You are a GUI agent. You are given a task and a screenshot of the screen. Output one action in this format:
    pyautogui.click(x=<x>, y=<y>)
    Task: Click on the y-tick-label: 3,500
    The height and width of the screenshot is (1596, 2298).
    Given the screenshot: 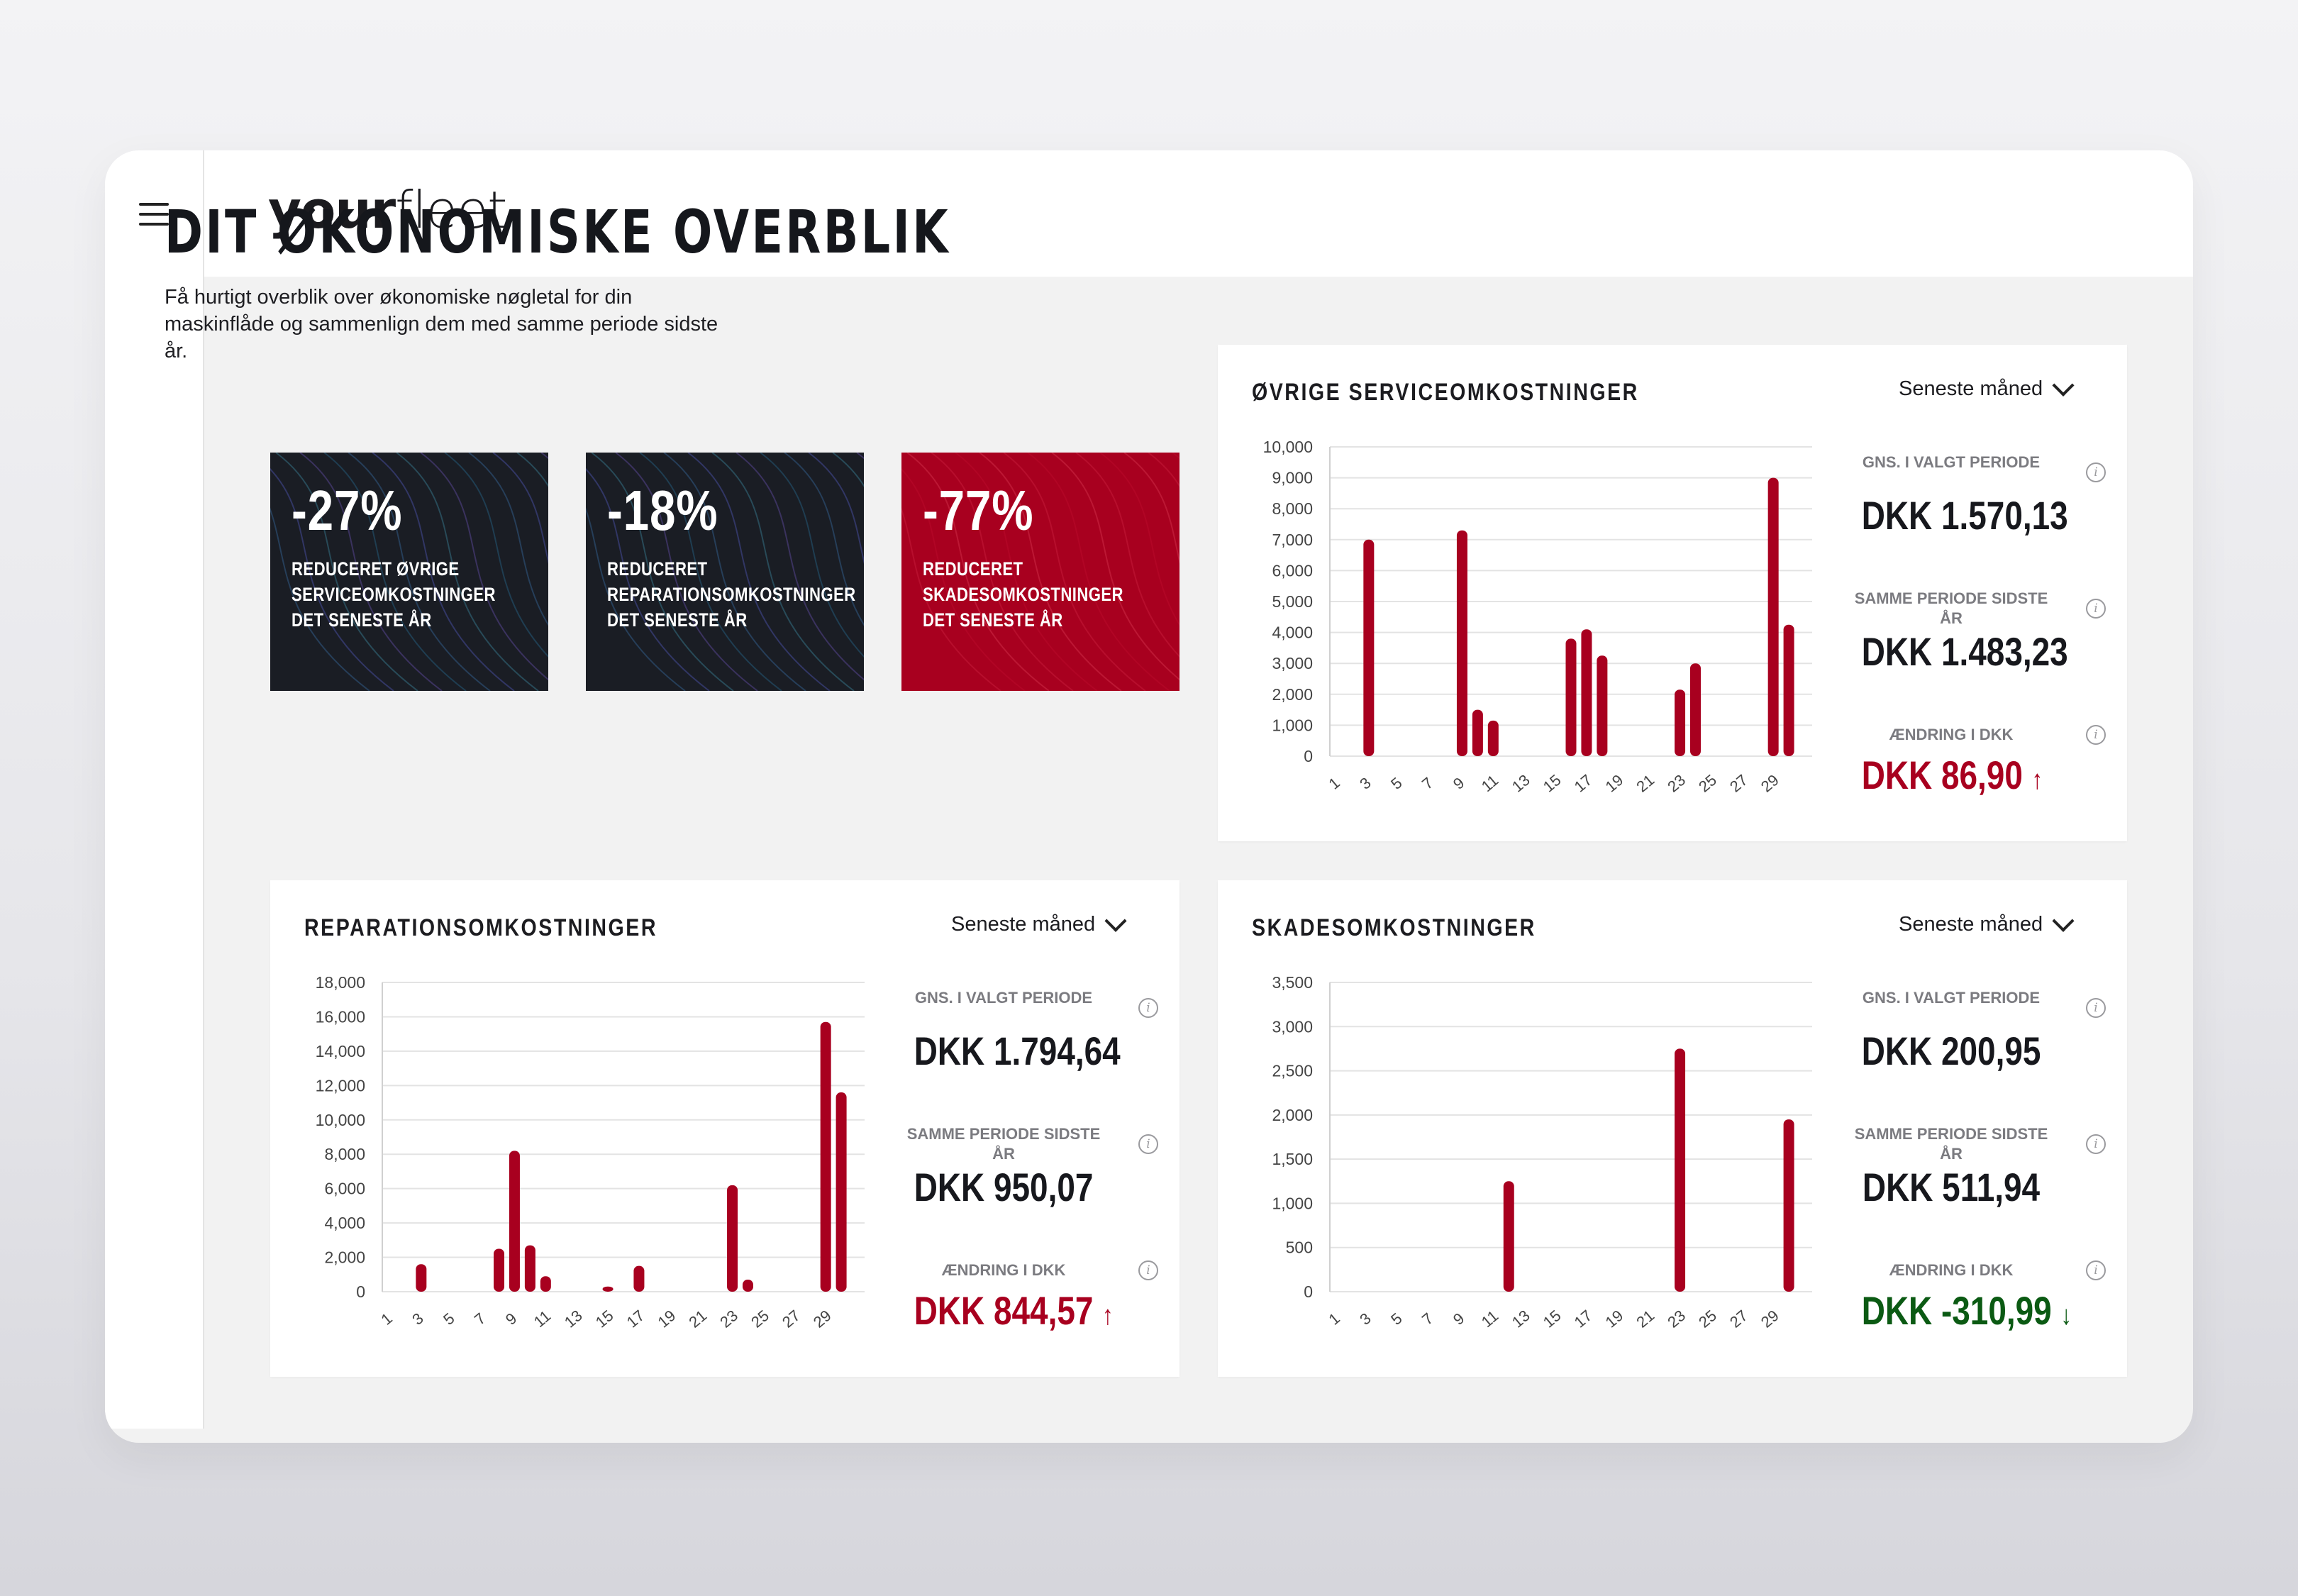 What is the action you would take?
    pyautogui.click(x=1292, y=983)
    